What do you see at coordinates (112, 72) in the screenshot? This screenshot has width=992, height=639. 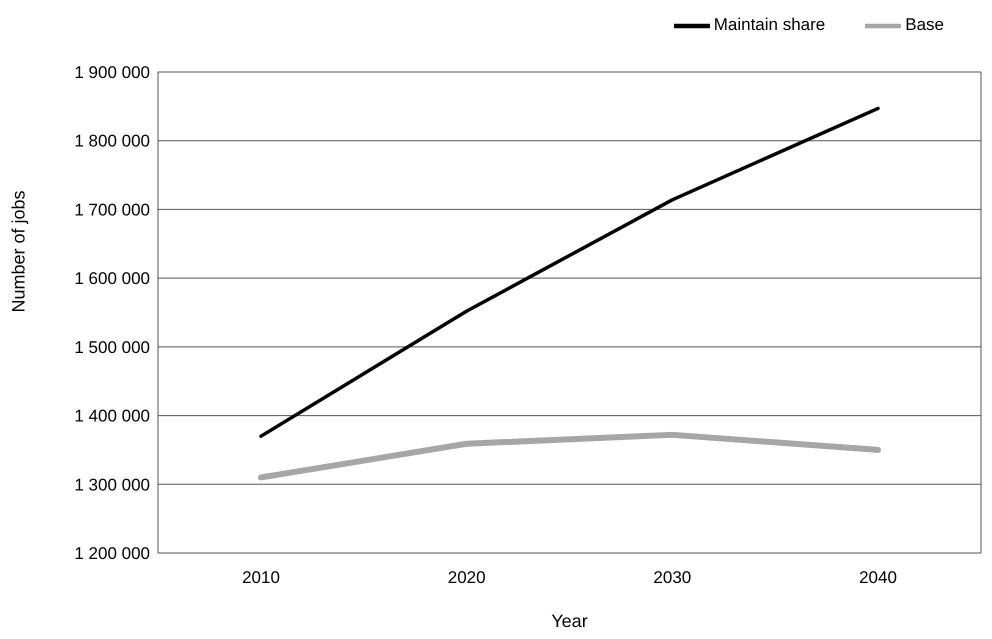 I see `y-tick-label: 1 900 000` at bounding box center [112, 72].